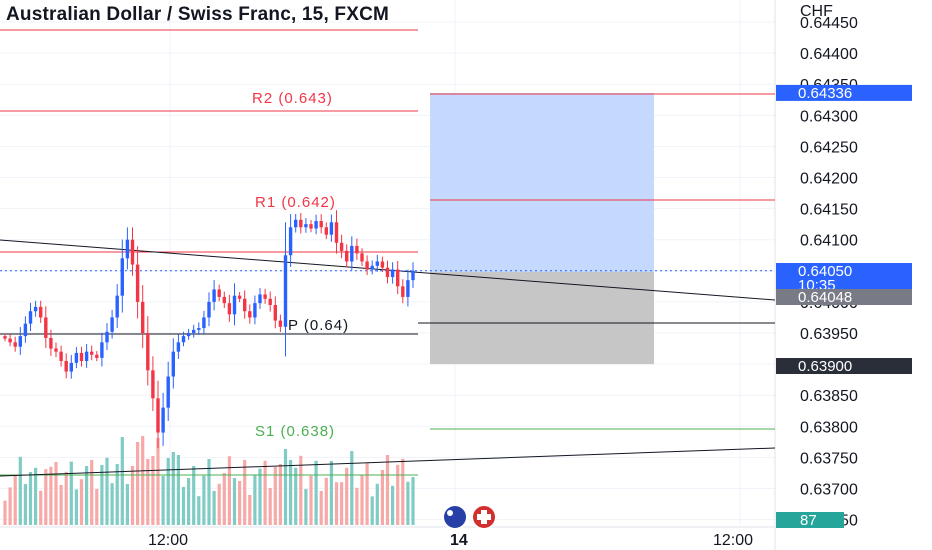  Describe the element at coordinates (825, 93) in the screenshot. I see `target-price-badge: 0.64336` at that location.